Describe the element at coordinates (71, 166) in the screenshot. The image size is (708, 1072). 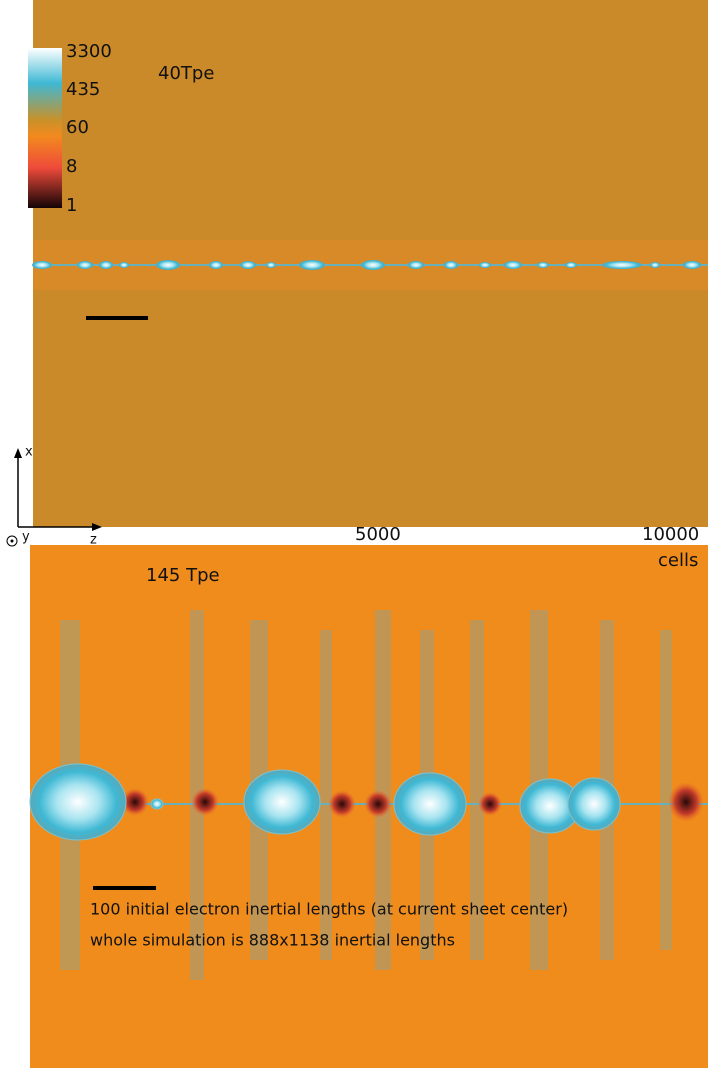
I see `colorbar-label: 8` at that location.